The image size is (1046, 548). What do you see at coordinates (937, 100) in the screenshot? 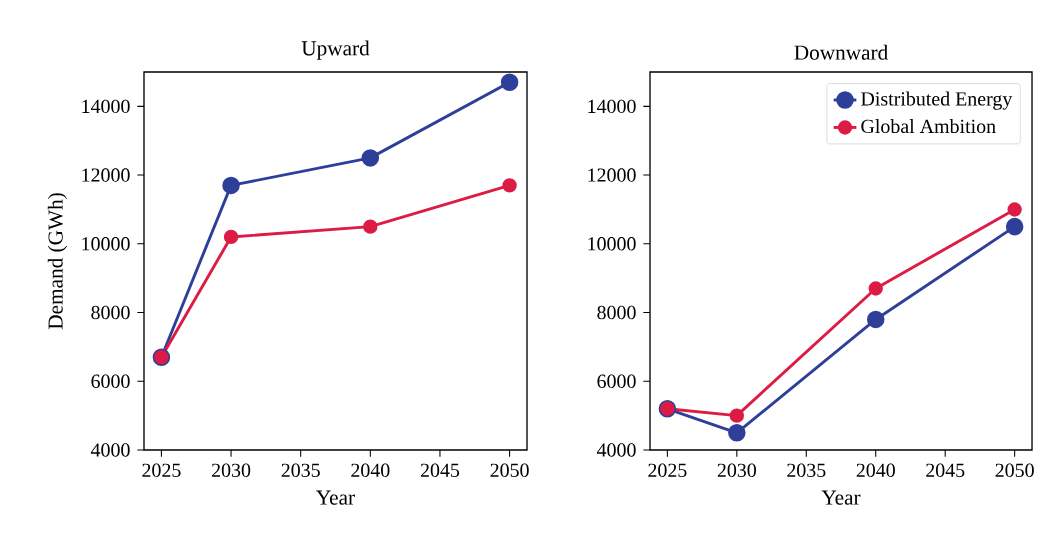
I see `legend-label: Distributed Energy` at bounding box center [937, 100].